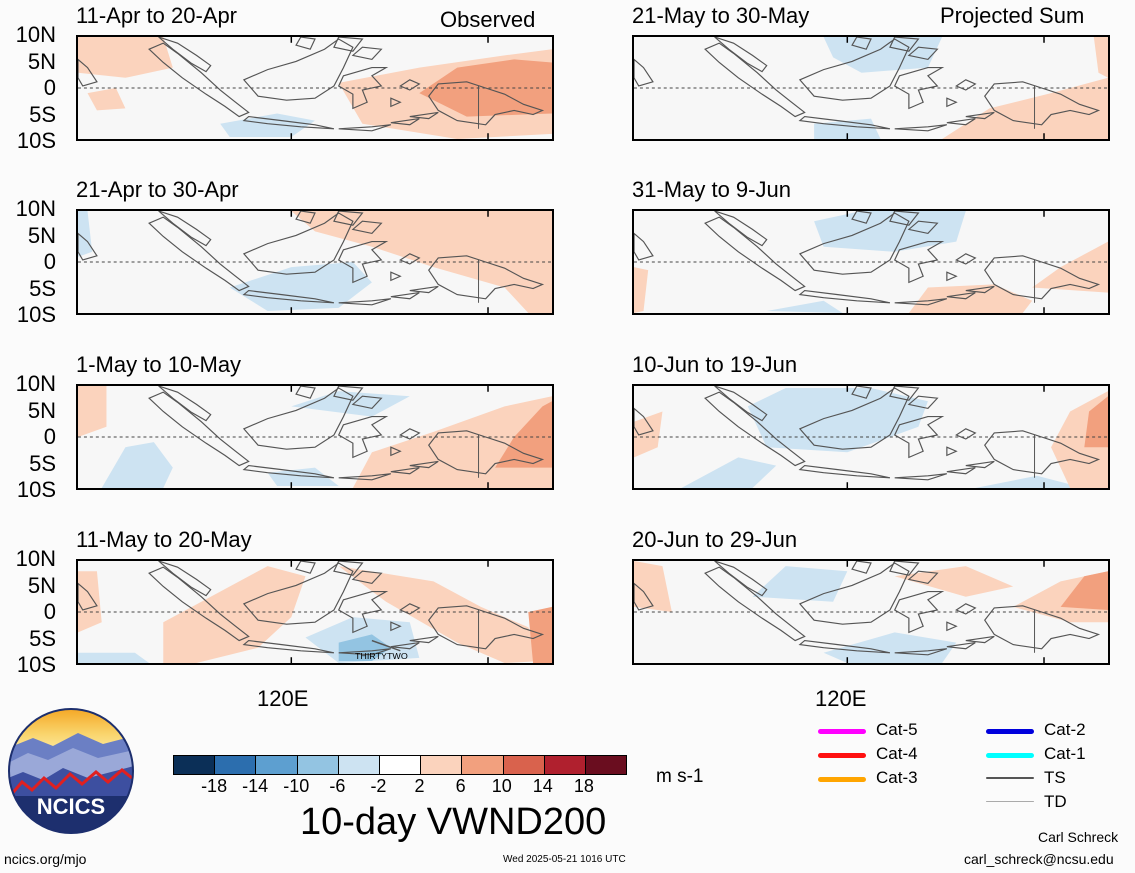 The height and width of the screenshot is (873, 1135). What do you see at coordinates (71, 806) in the screenshot?
I see `logo-text: NCICS` at bounding box center [71, 806].